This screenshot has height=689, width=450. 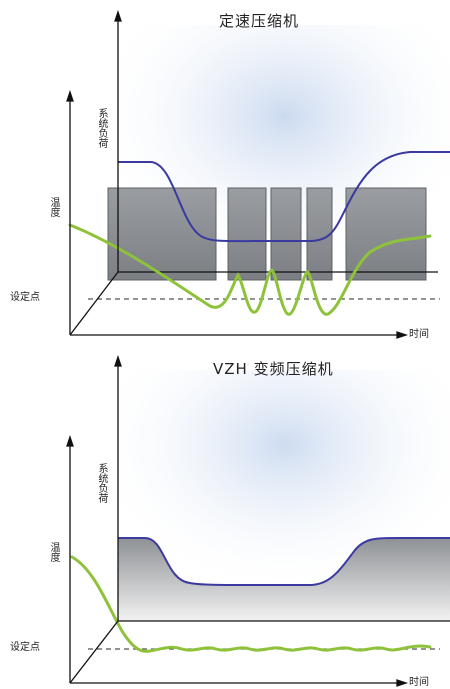 I want to click on compressor-capacity-area, so click(x=284, y=579).